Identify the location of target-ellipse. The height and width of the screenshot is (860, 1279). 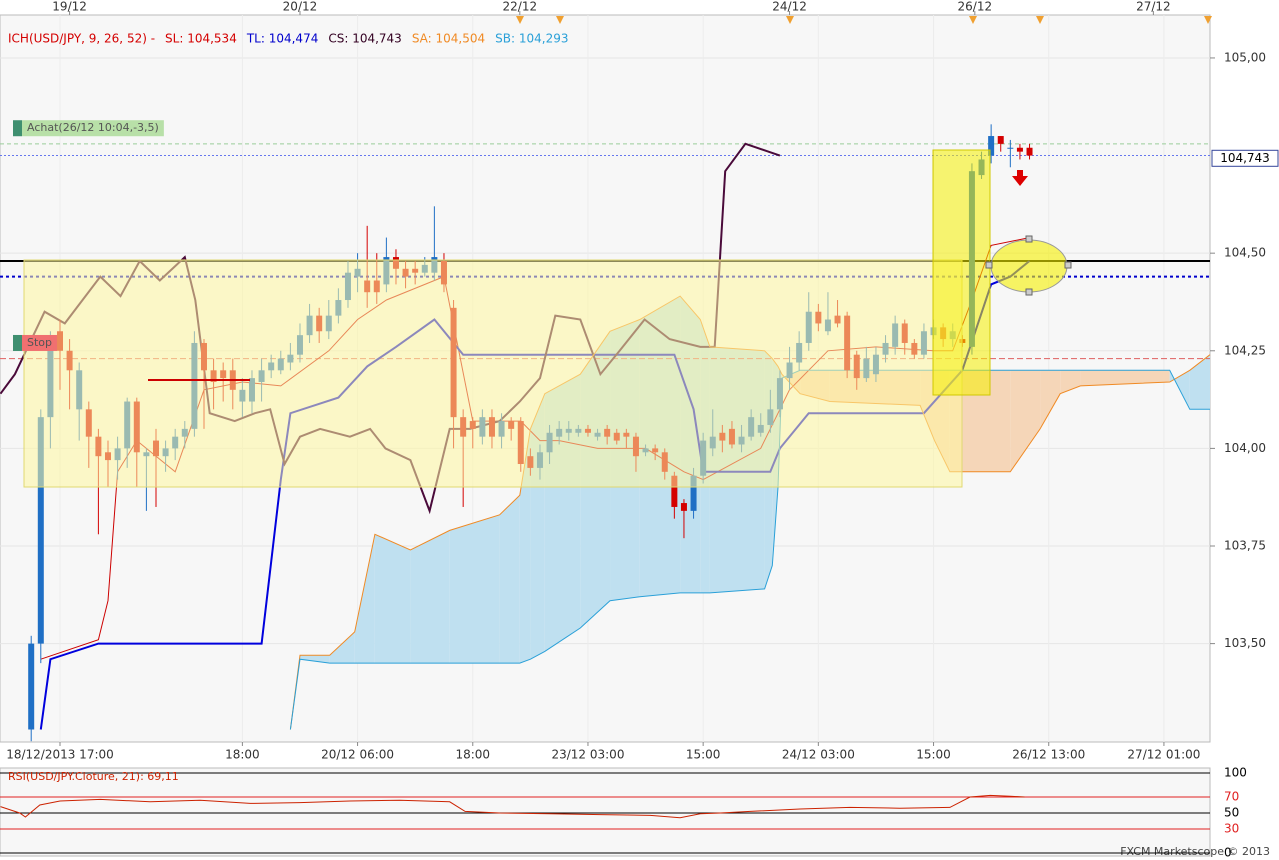
(1029, 266).